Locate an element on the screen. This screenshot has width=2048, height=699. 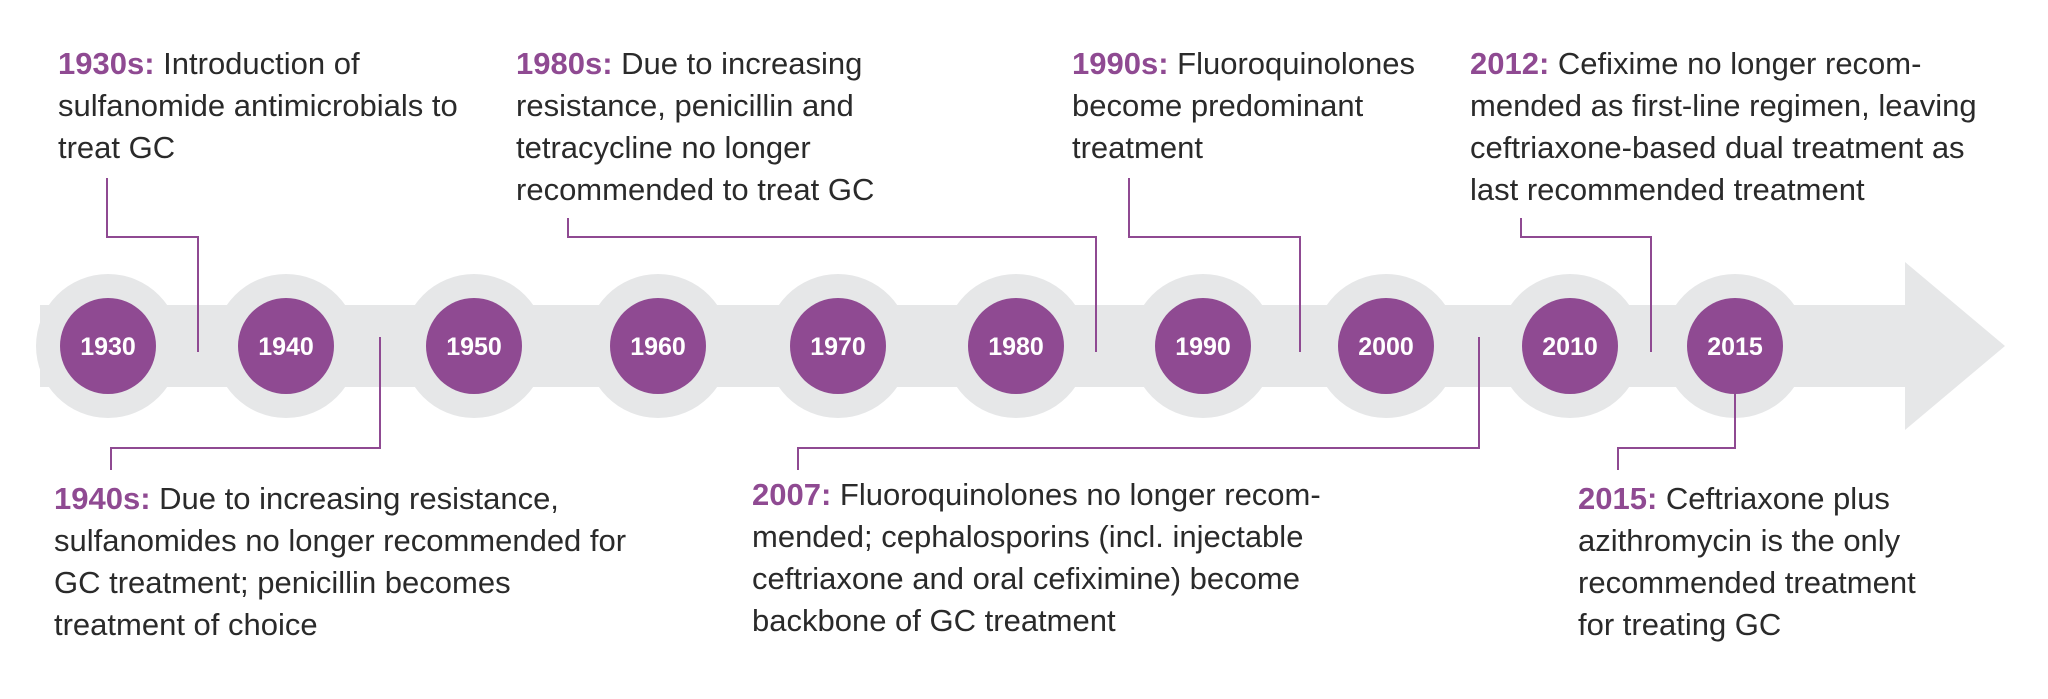
year-node-1960 is located at coordinates (658, 346).